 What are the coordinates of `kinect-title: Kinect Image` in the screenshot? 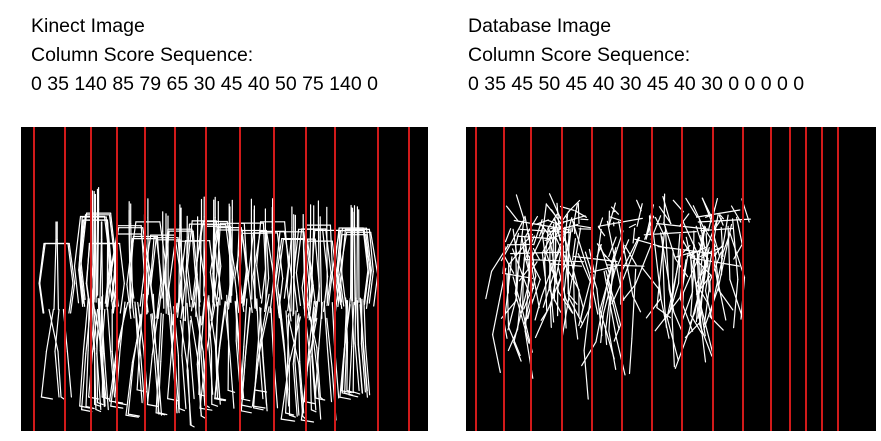 It's located at (88, 26).